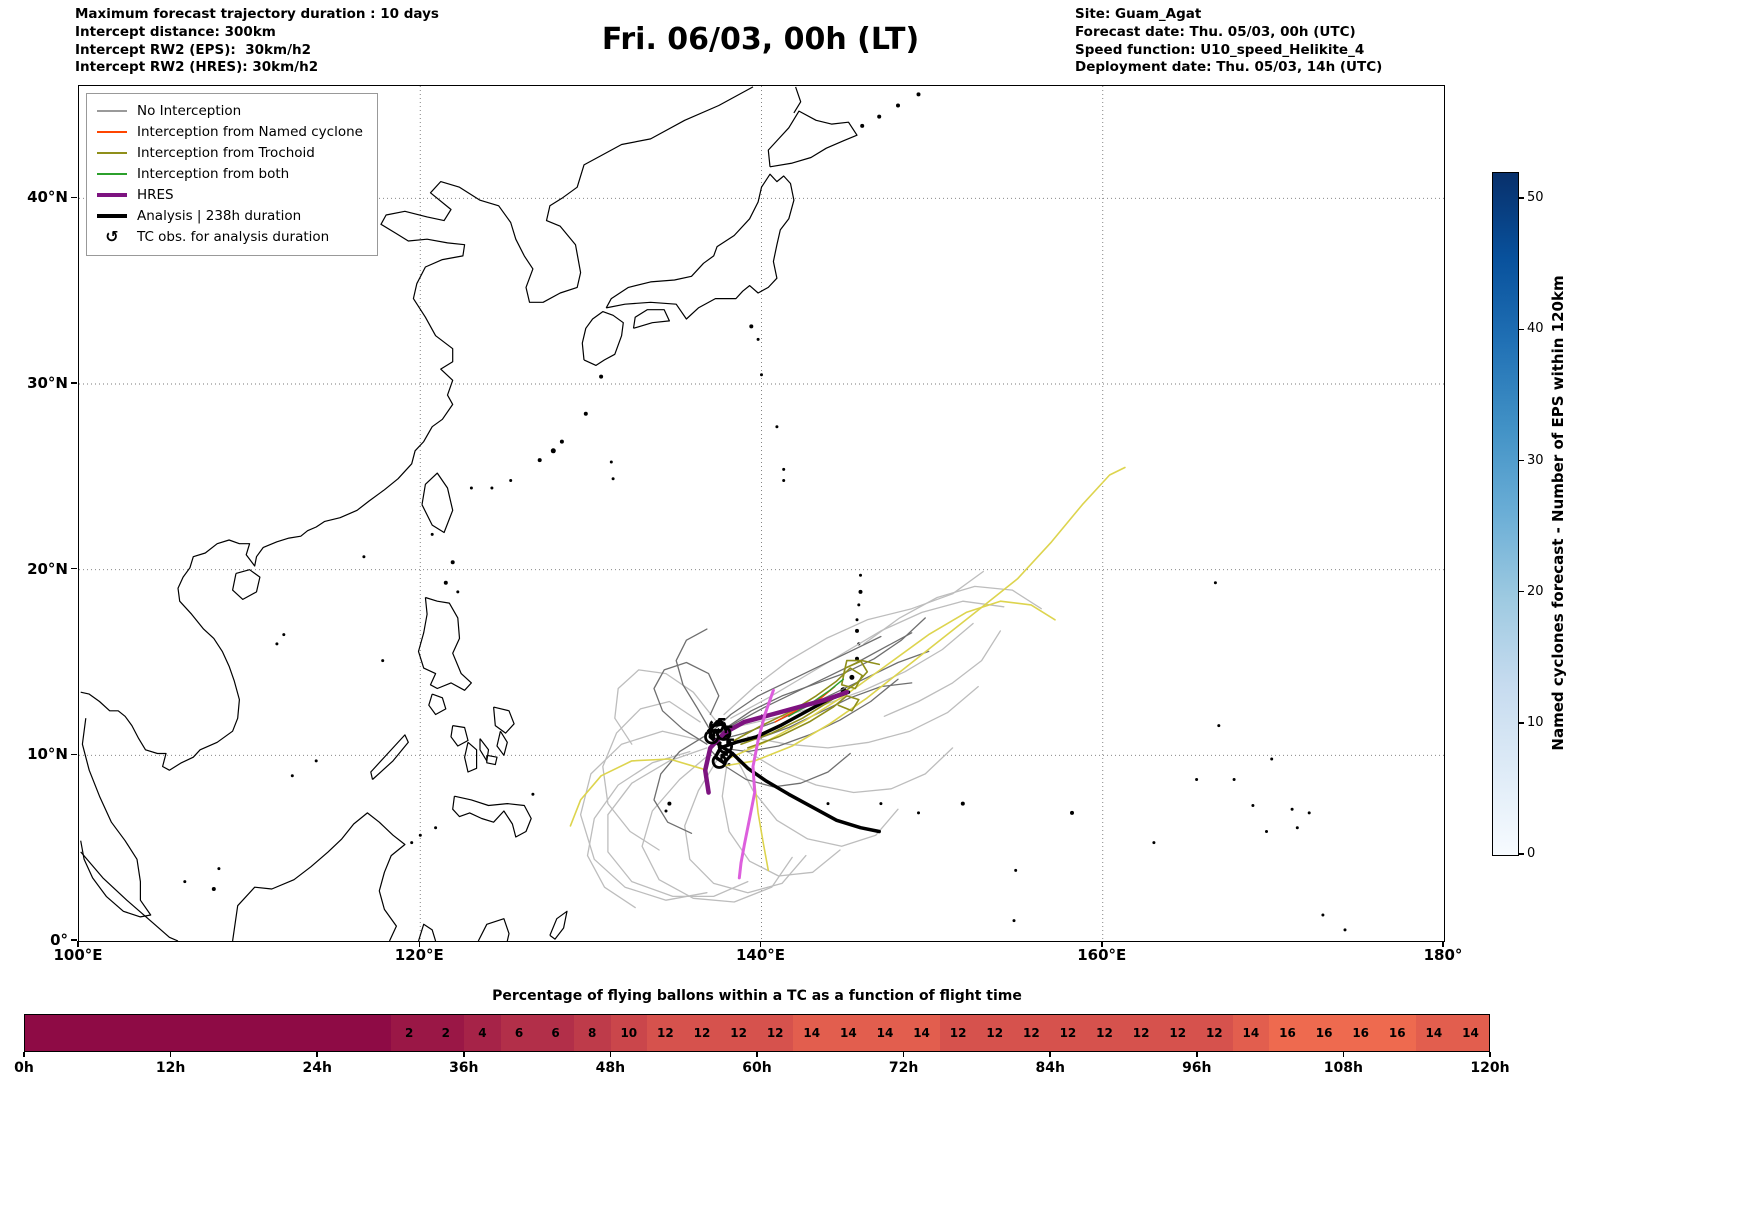 The height and width of the screenshot is (1213, 1748). Describe the element at coordinates (1343, 1068) in the screenshot. I see `hour-tick-label: 108h` at that location.